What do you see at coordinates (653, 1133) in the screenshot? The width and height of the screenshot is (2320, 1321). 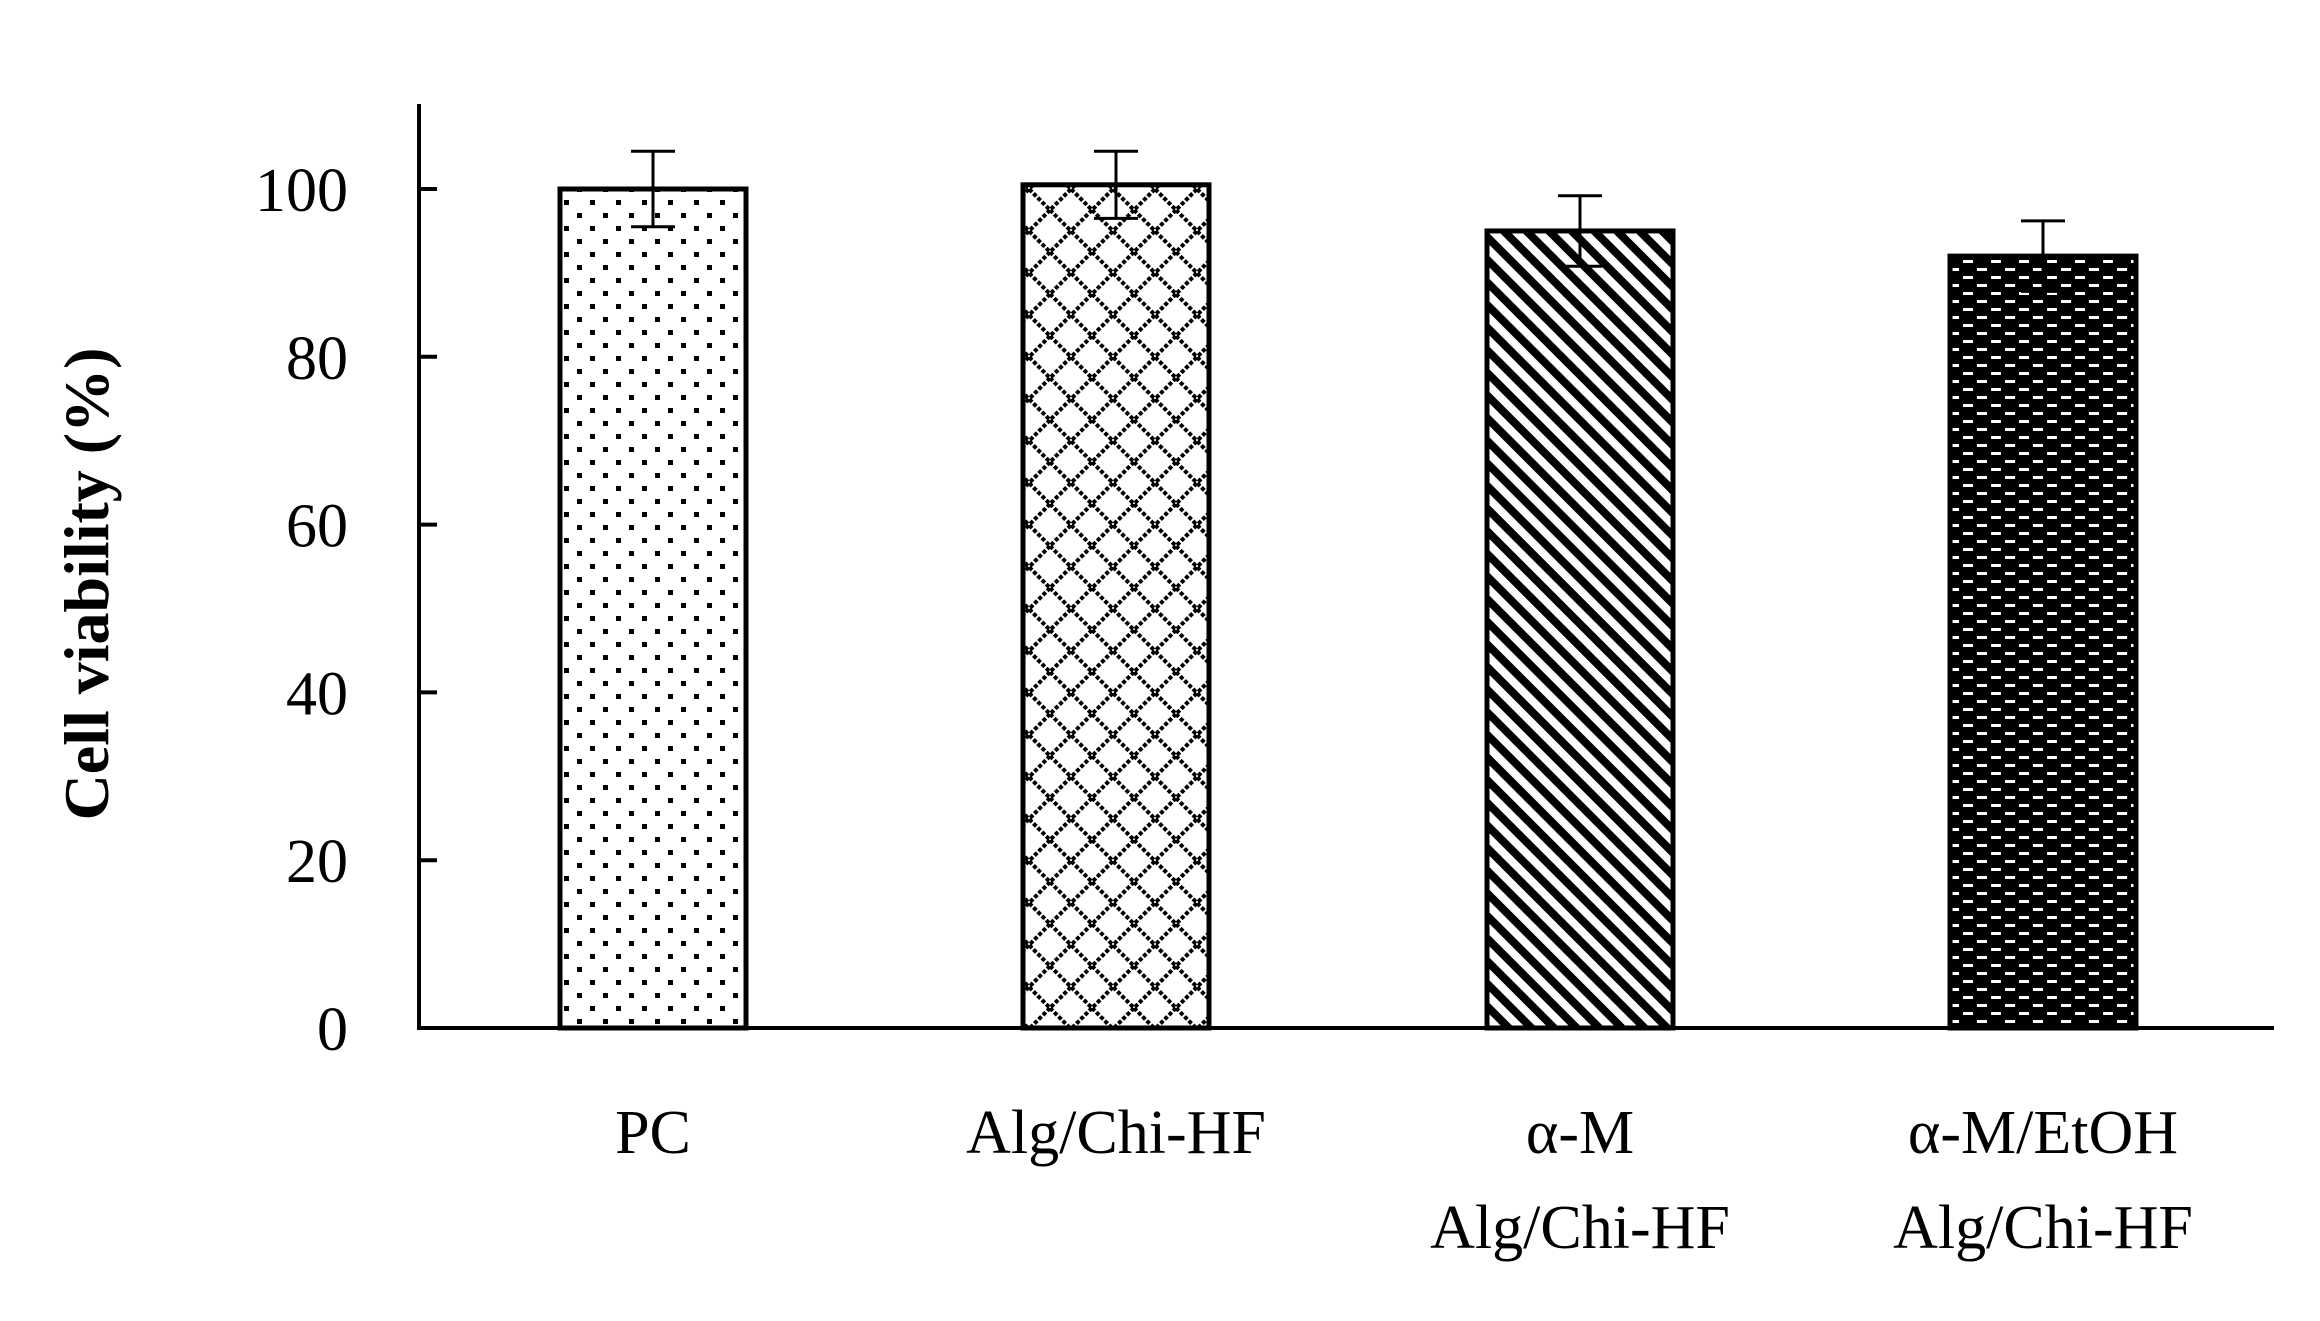 I see `x-category-label: PC` at bounding box center [653, 1133].